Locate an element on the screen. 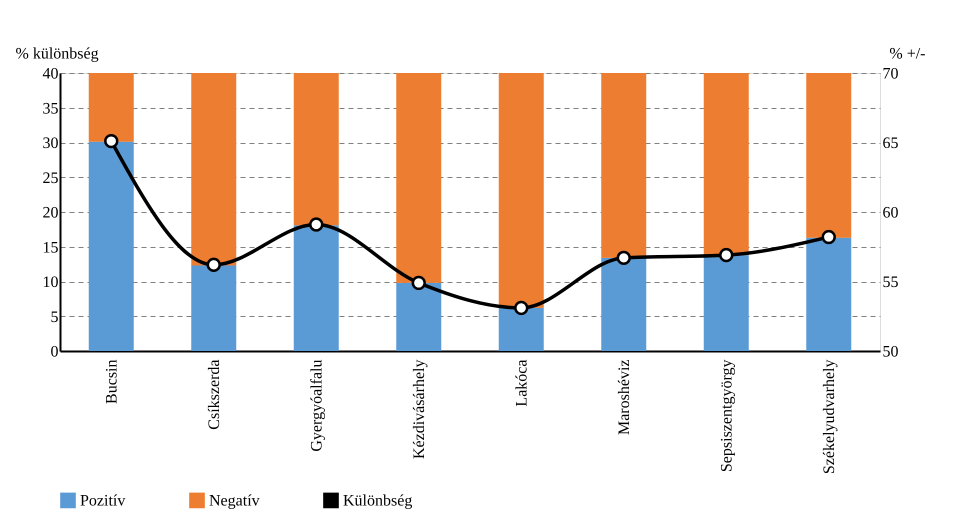  y2-tick-label: 70 is located at coordinates (890, 74).